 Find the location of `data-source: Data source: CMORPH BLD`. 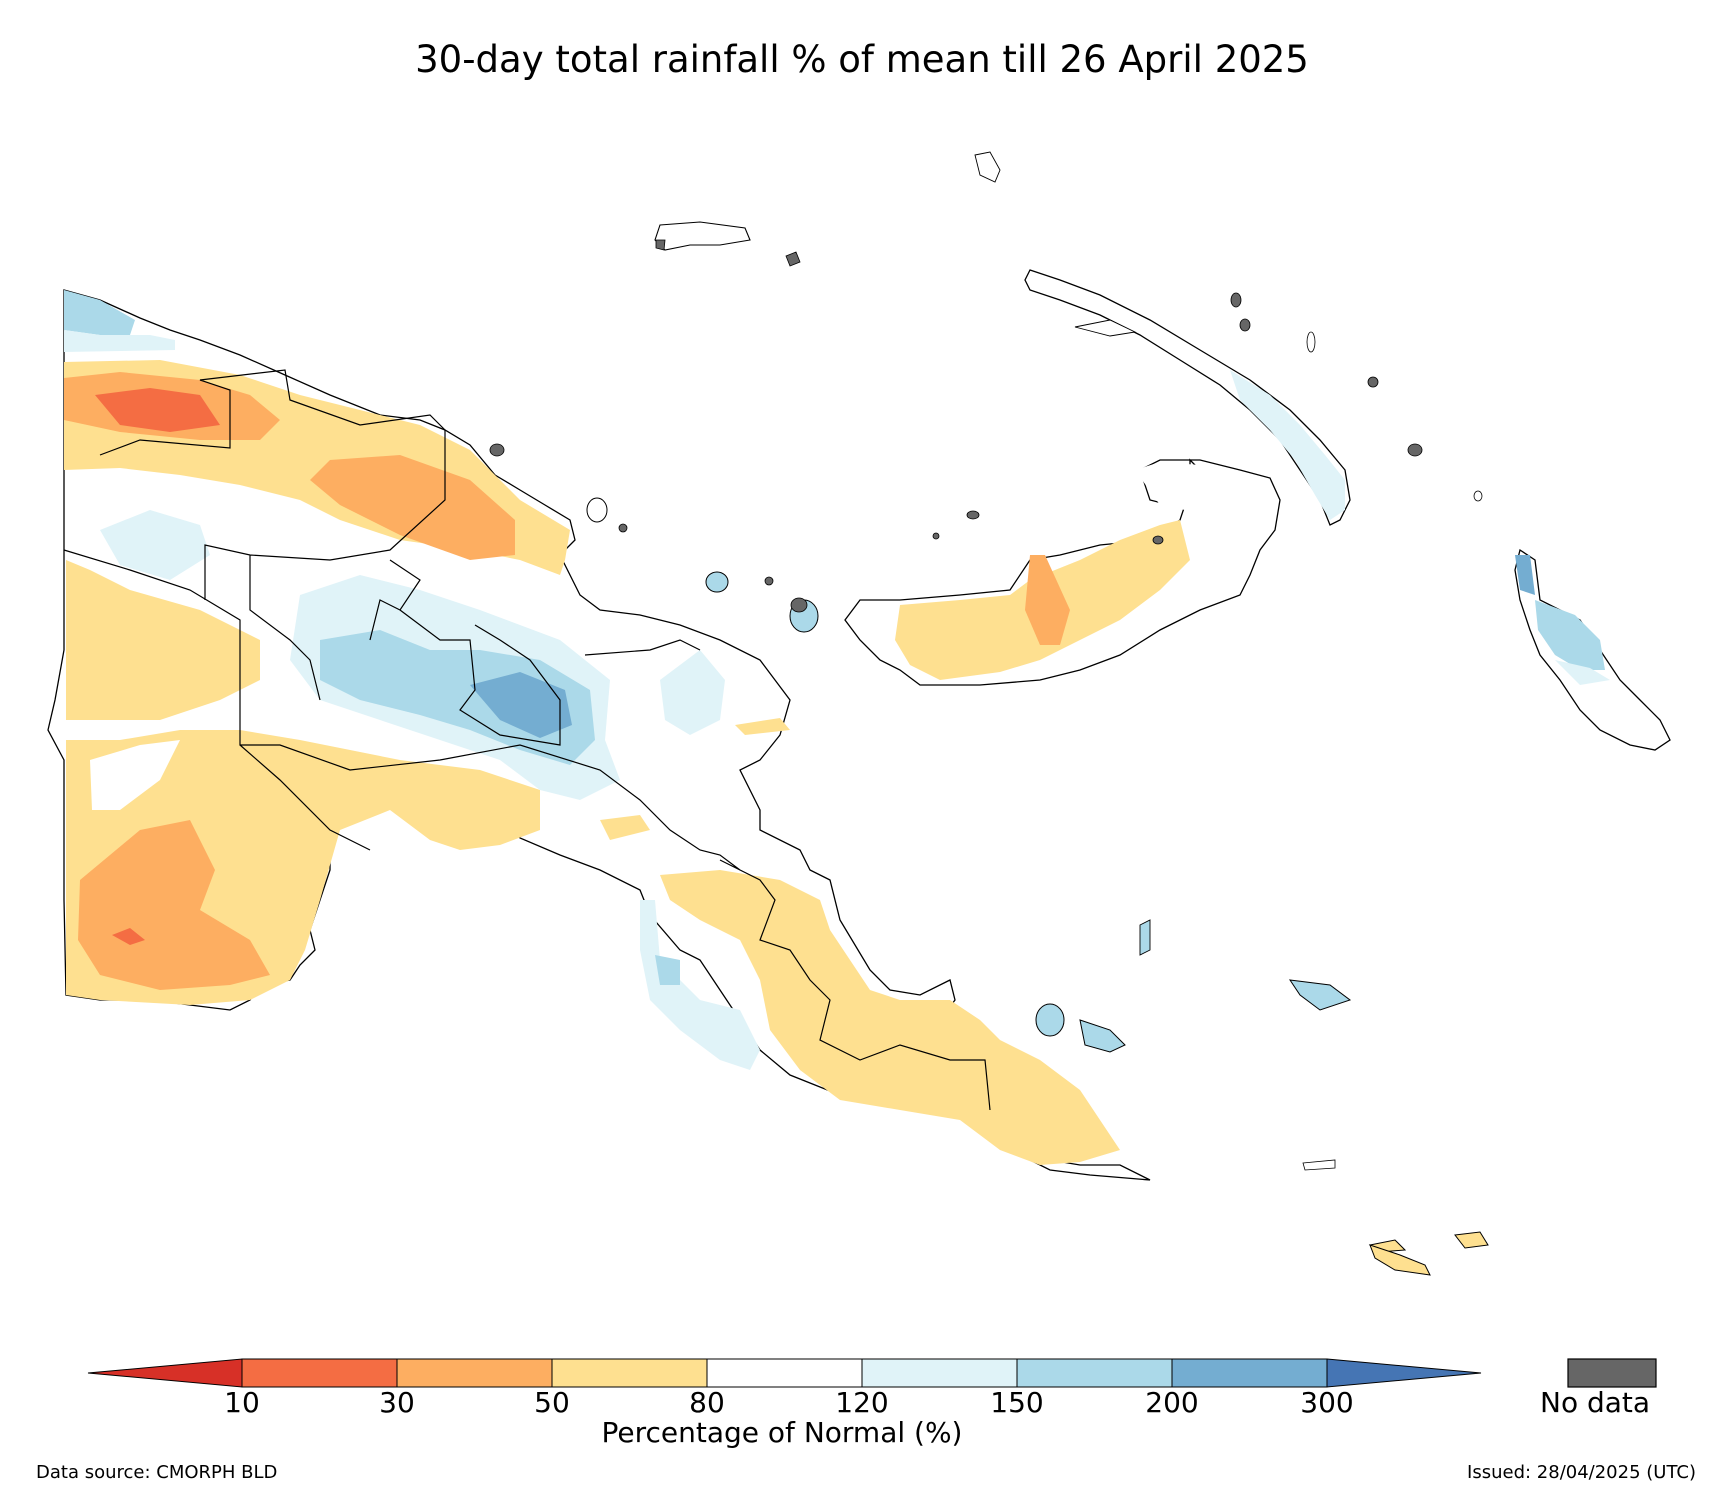

data-source: Data source: CMORPH BLD is located at coordinates (157, 1472).